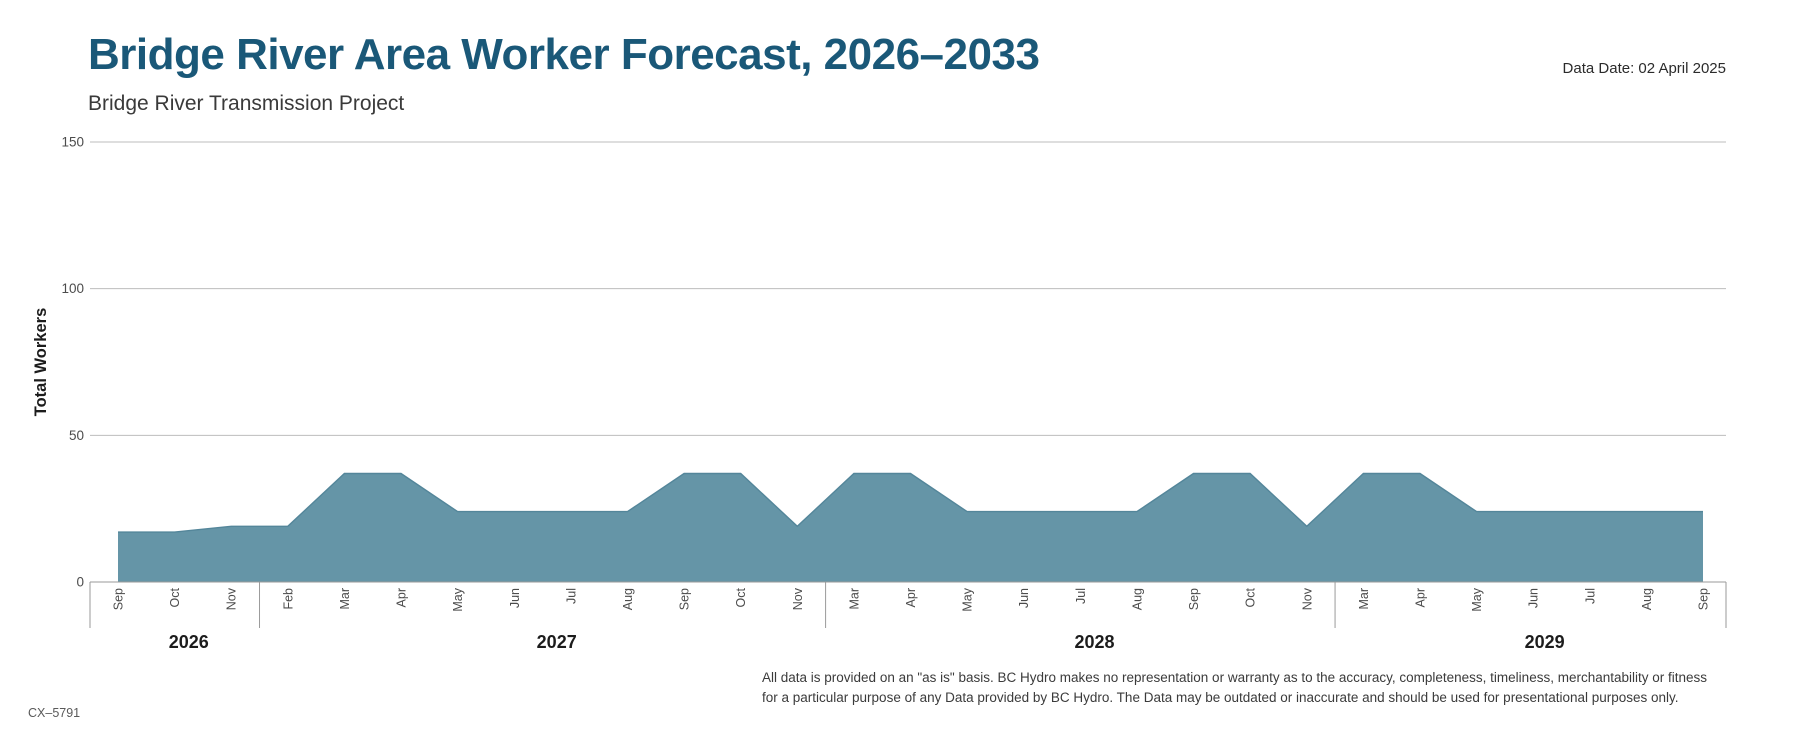 Image resolution: width=1800 pixels, height=735 pixels. What do you see at coordinates (1094, 642) in the screenshot?
I see `svg-text: 2028` at bounding box center [1094, 642].